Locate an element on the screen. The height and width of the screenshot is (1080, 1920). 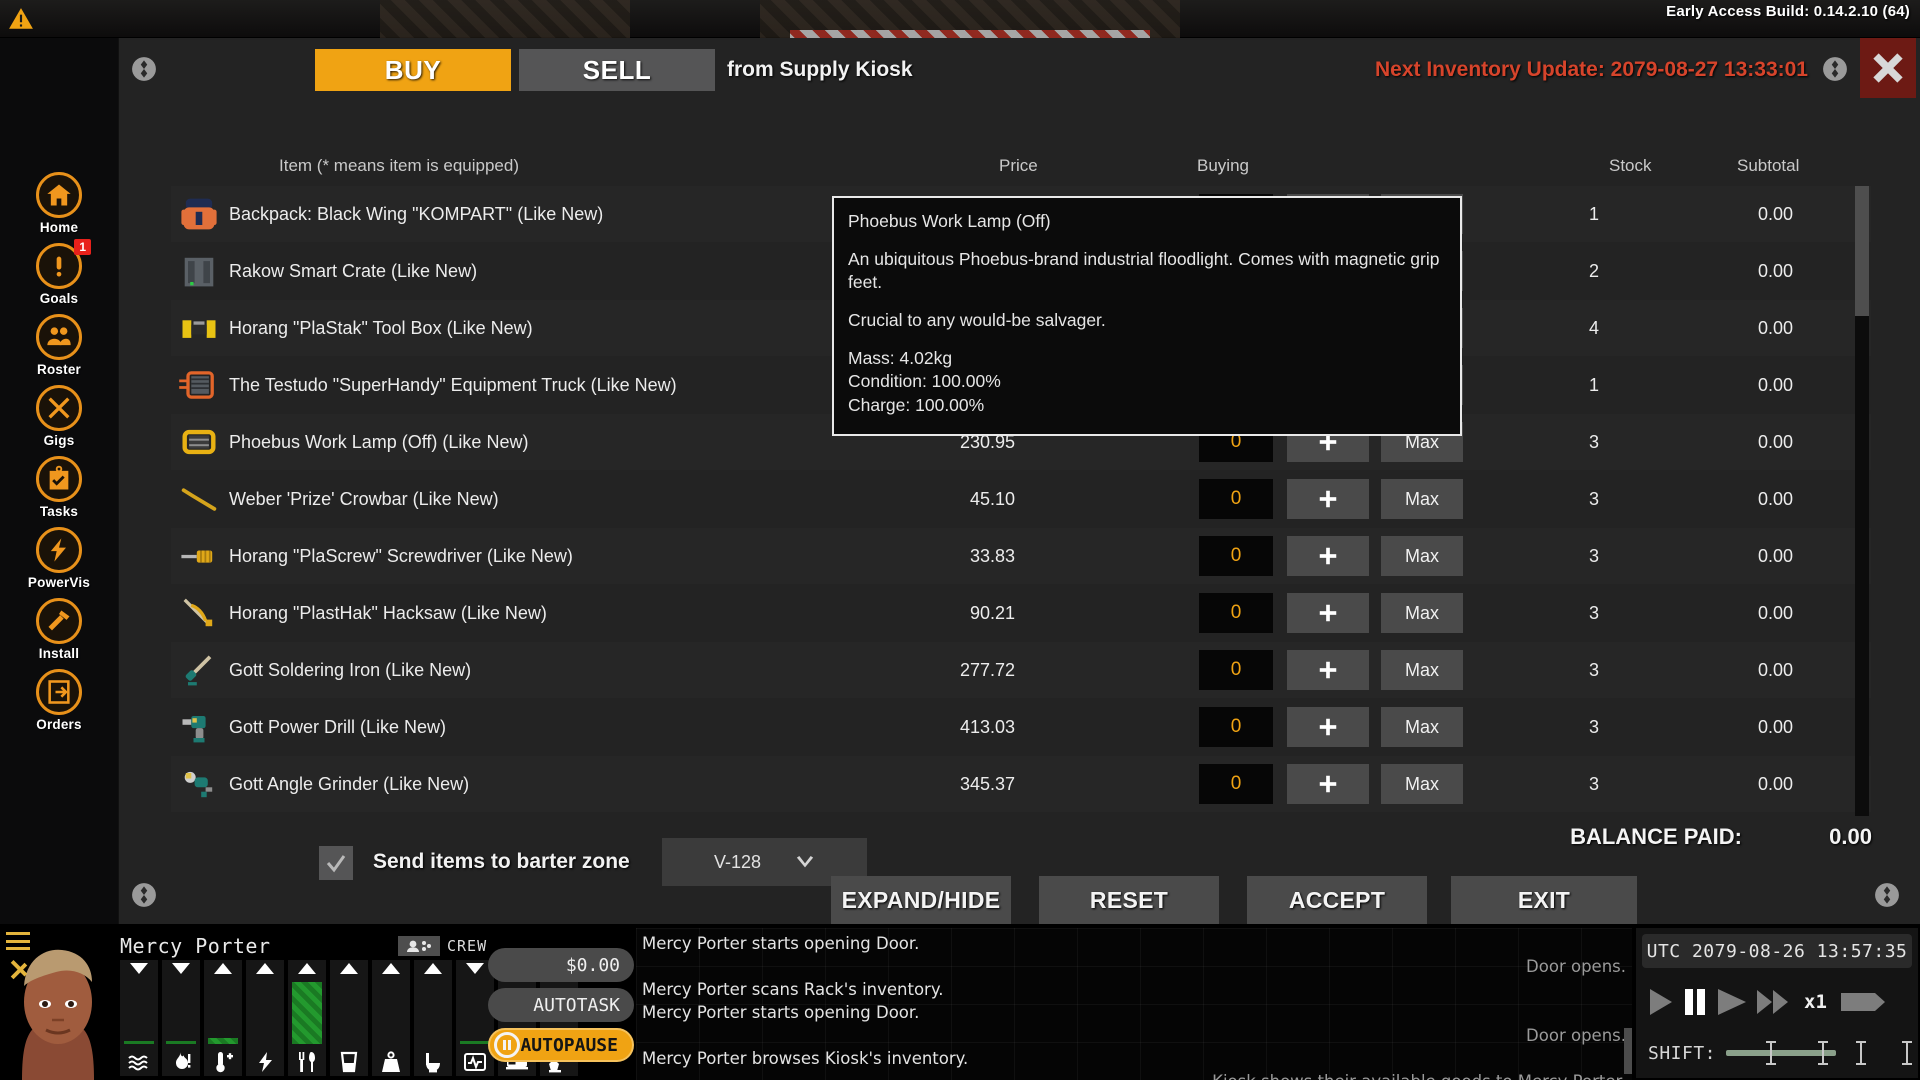
tooltip-description-2: Crucial to any would-be salvager. is located at coordinates (977, 319).